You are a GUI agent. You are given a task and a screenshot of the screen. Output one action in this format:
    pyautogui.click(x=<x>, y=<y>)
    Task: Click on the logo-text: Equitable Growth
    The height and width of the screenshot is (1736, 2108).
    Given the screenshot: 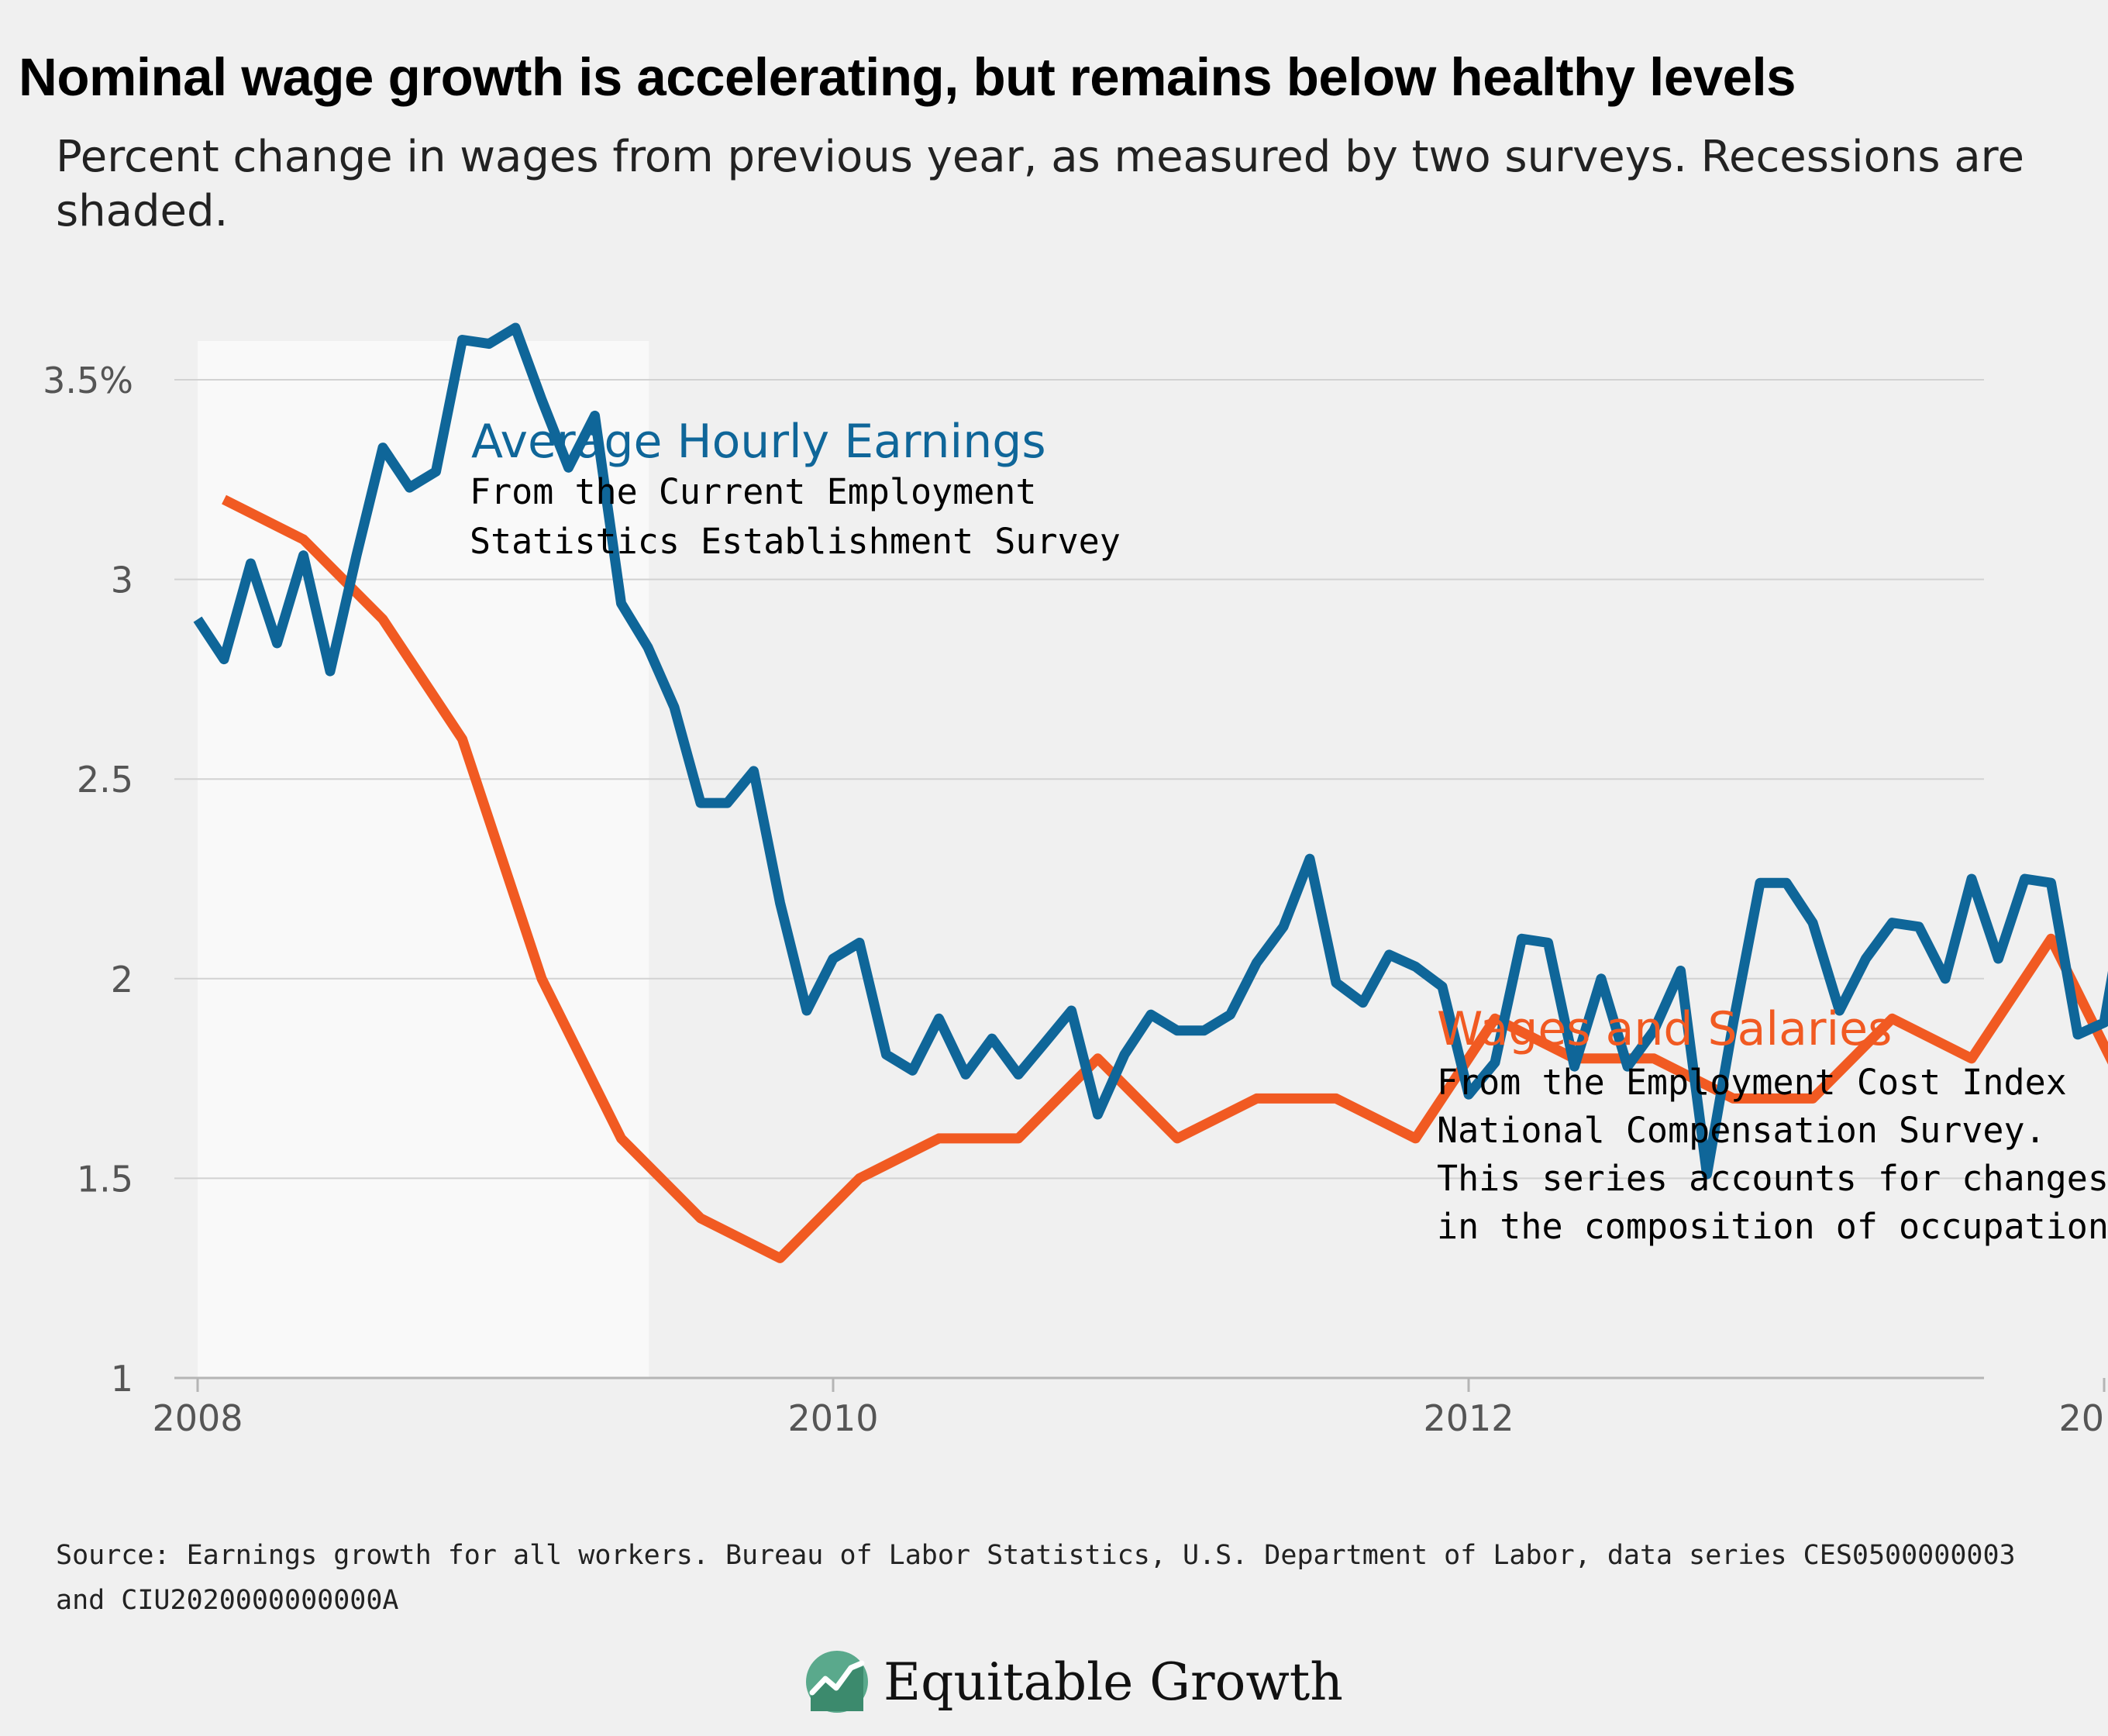 What is the action you would take?
    pyautogui.click(x=1113, y=1682)
    